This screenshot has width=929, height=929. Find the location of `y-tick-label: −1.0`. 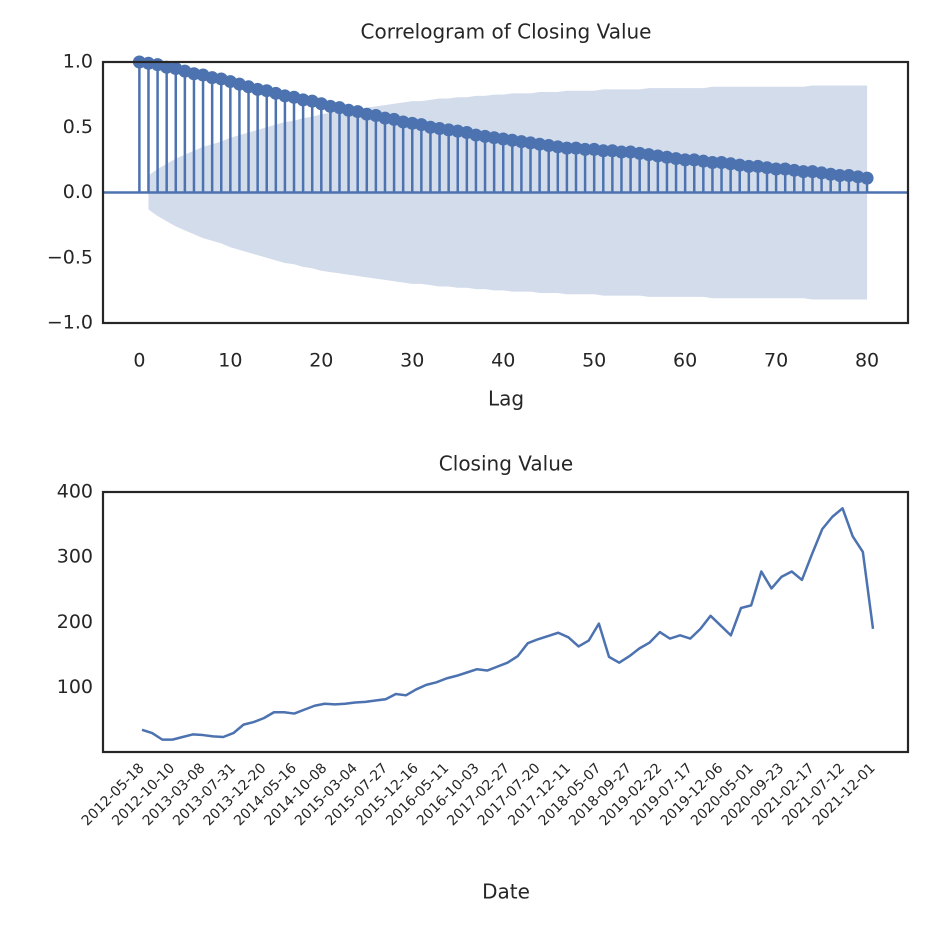

y-tick-label: −1.0 is located at coordinates (70, 323).